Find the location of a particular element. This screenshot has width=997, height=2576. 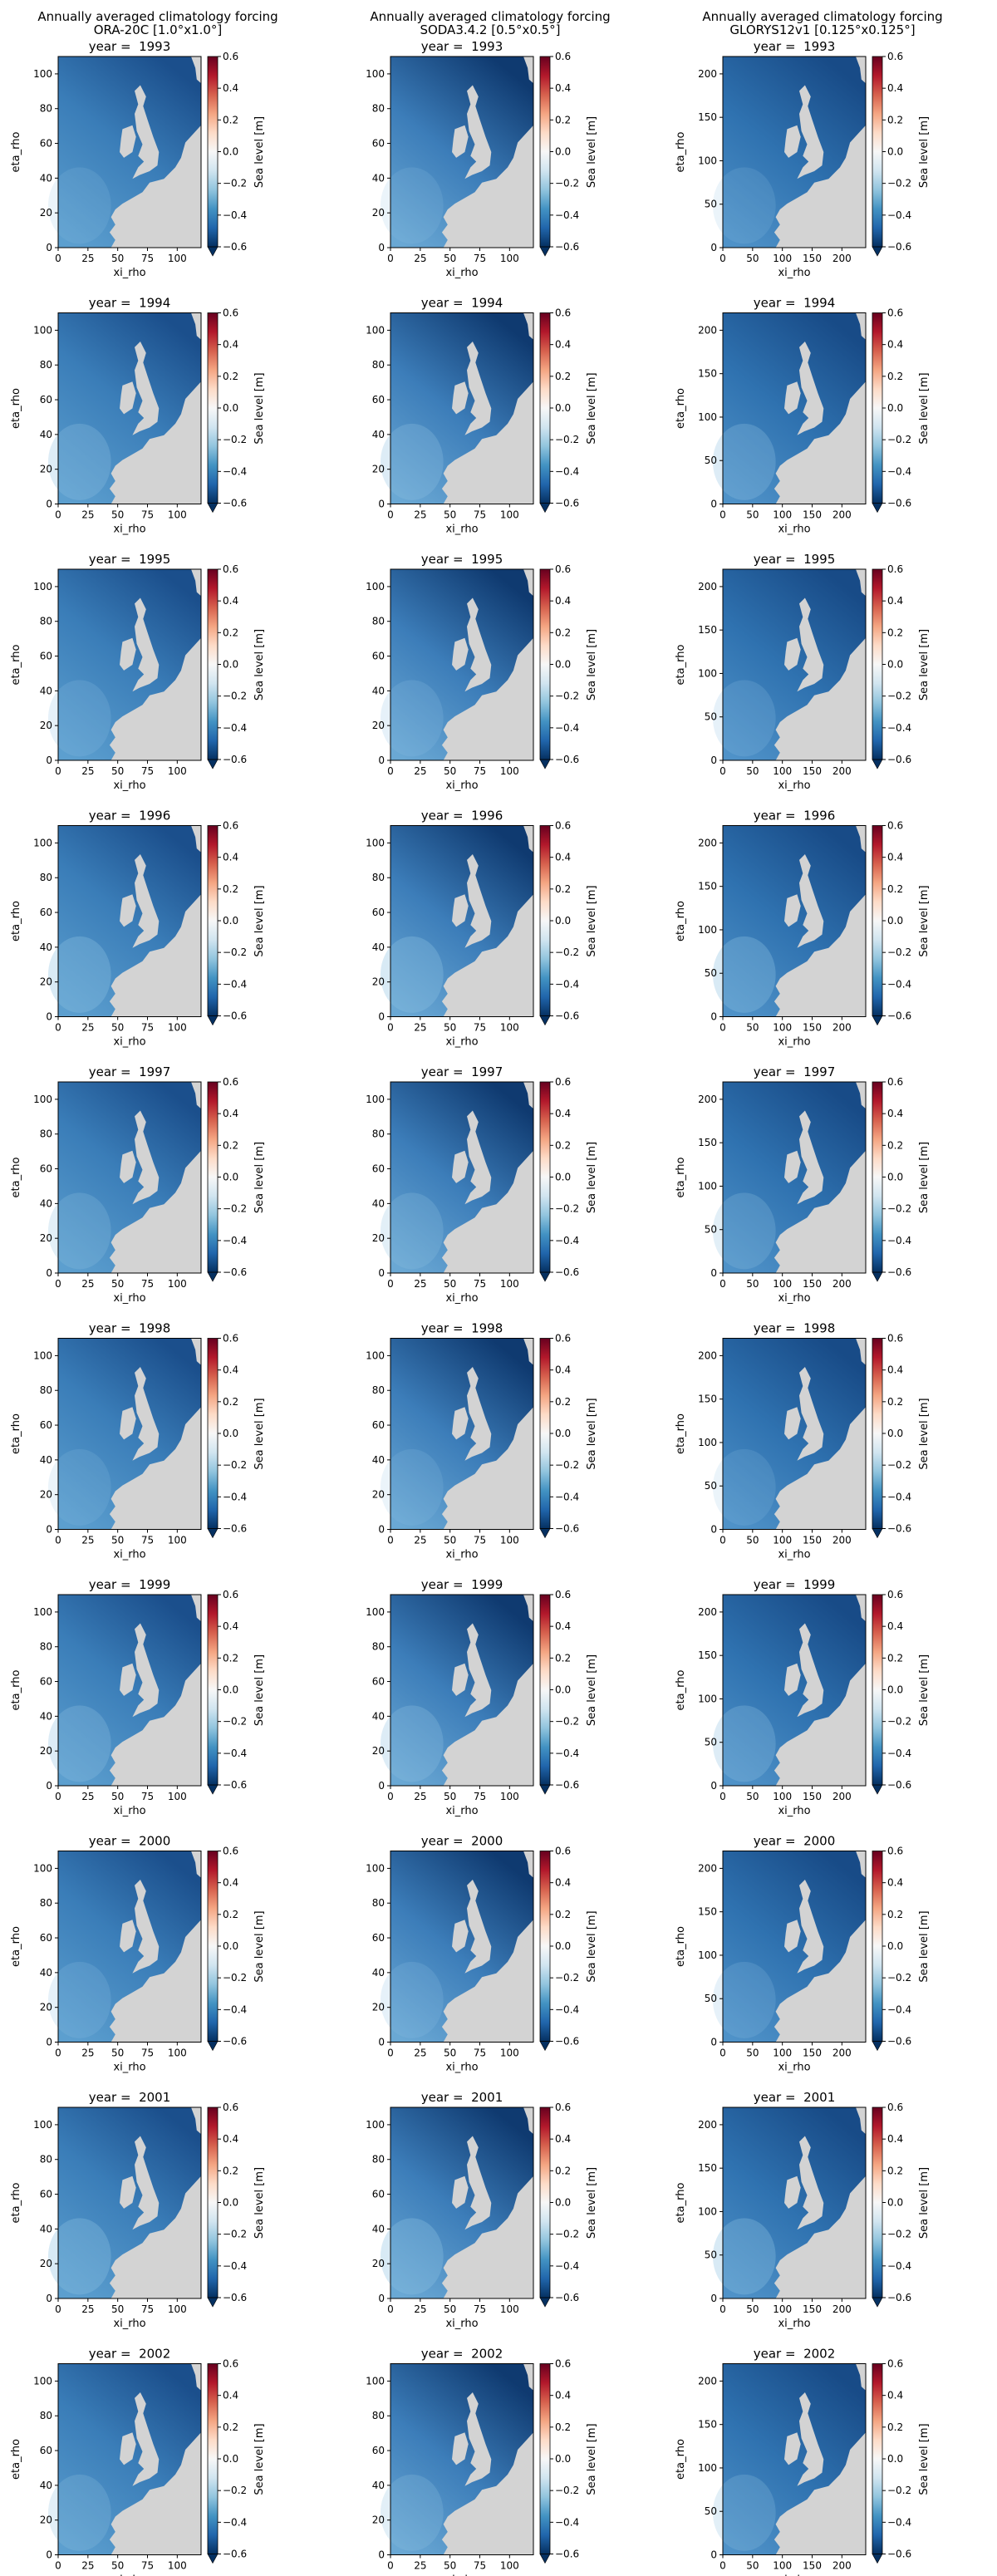

y-tick-label: 40 is located at coordinates (46, 1203).